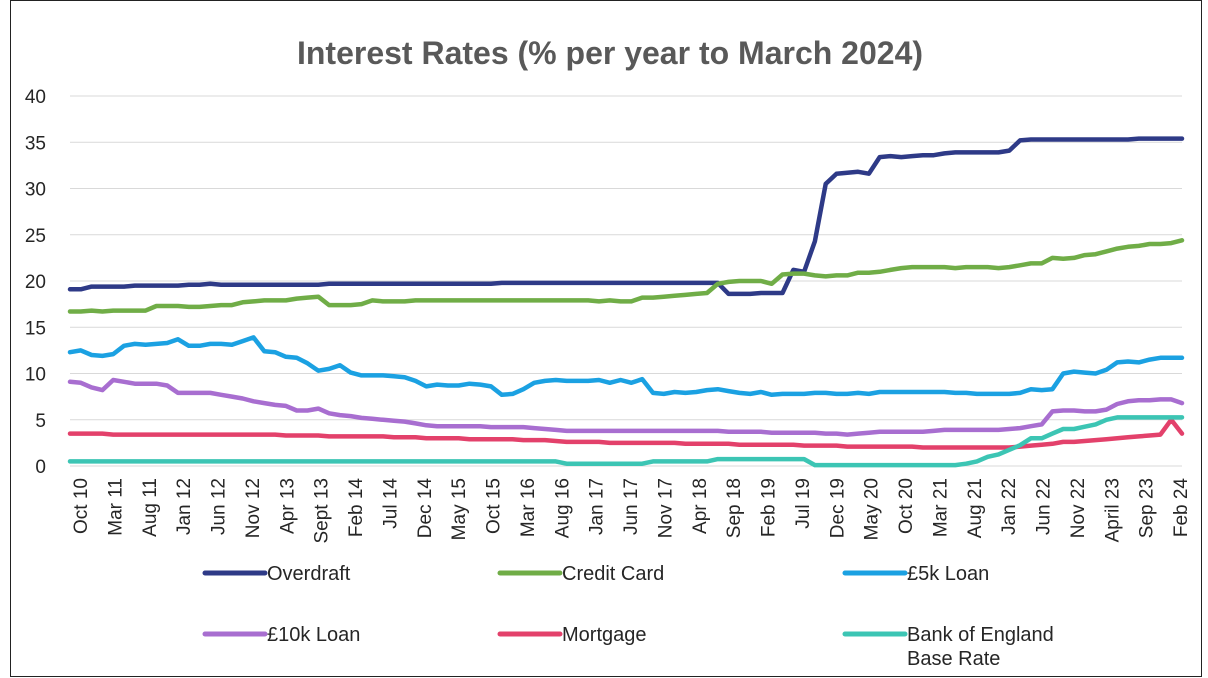 This screenshot has width=1208, height=678. I want to click on x-tick-label: Feb 19, so click(769, 507).